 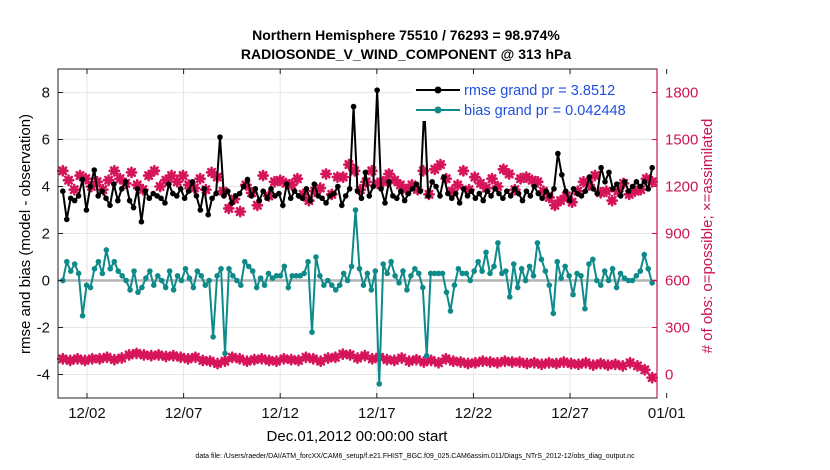 I want to click on x-tick-label: 12/22, so click(x=474, y=413).